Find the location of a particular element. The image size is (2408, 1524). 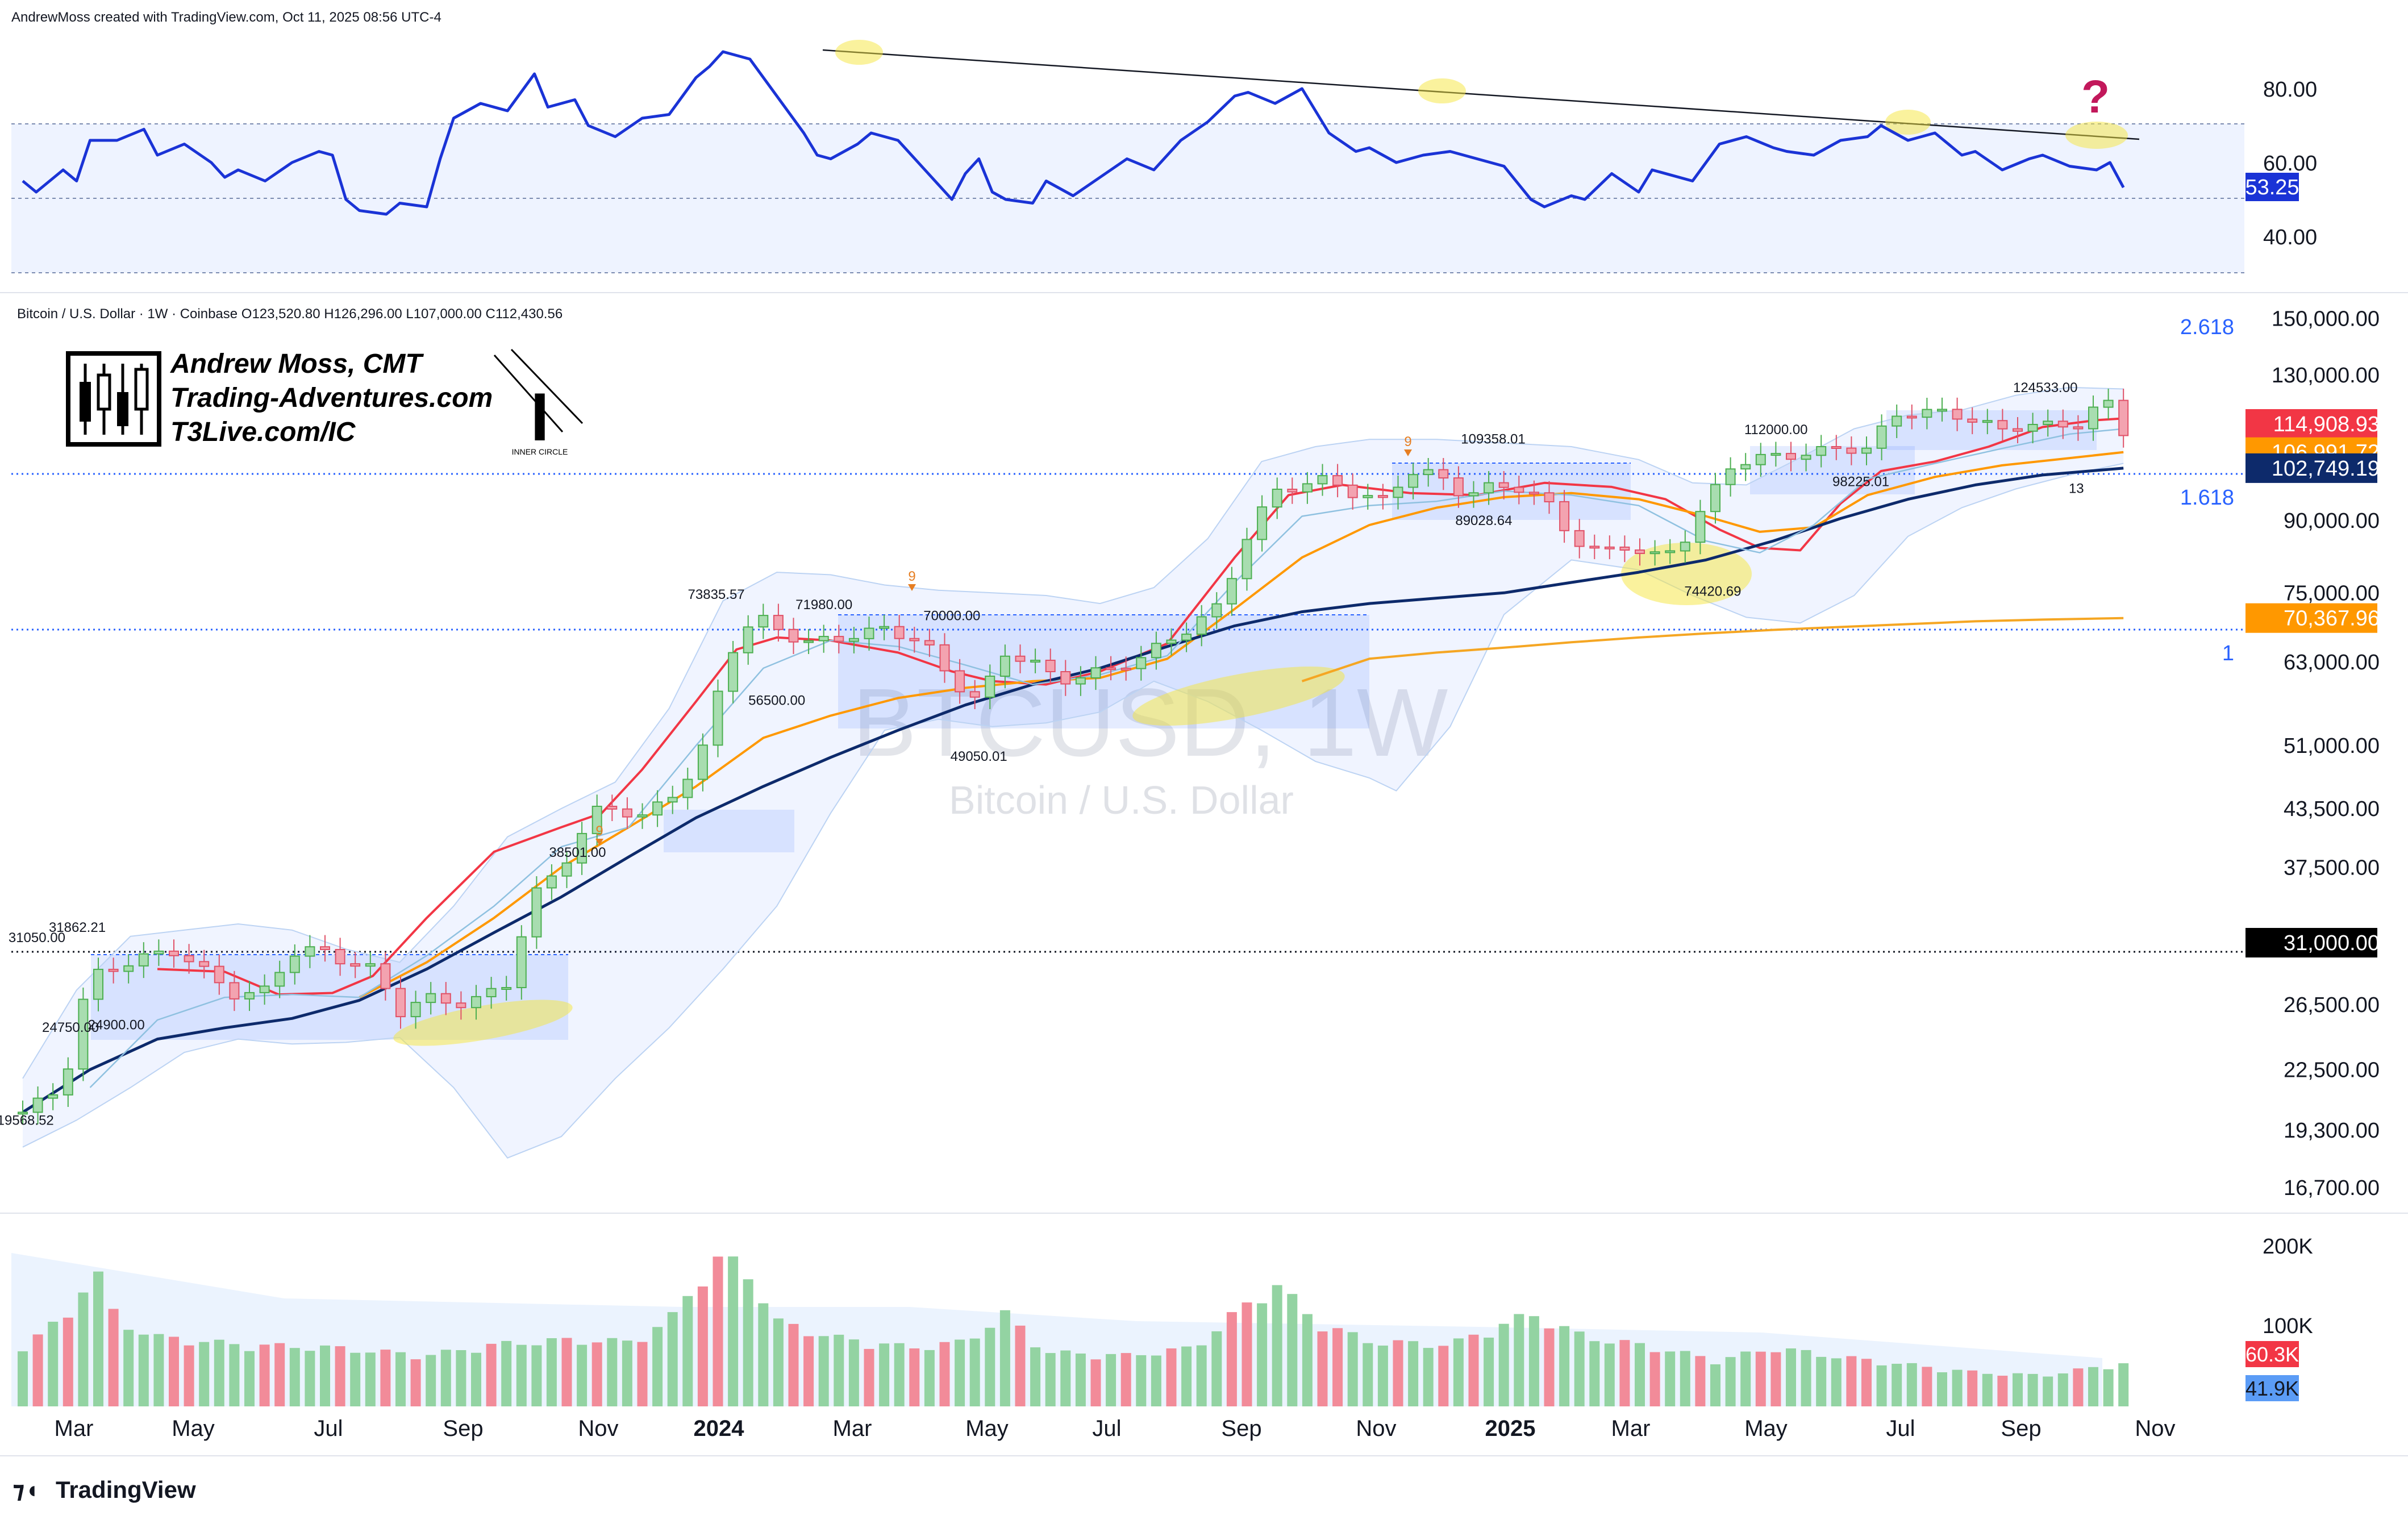

tradingview-logo-icon: ⁊◖ is located at coordinates (26, 1489).